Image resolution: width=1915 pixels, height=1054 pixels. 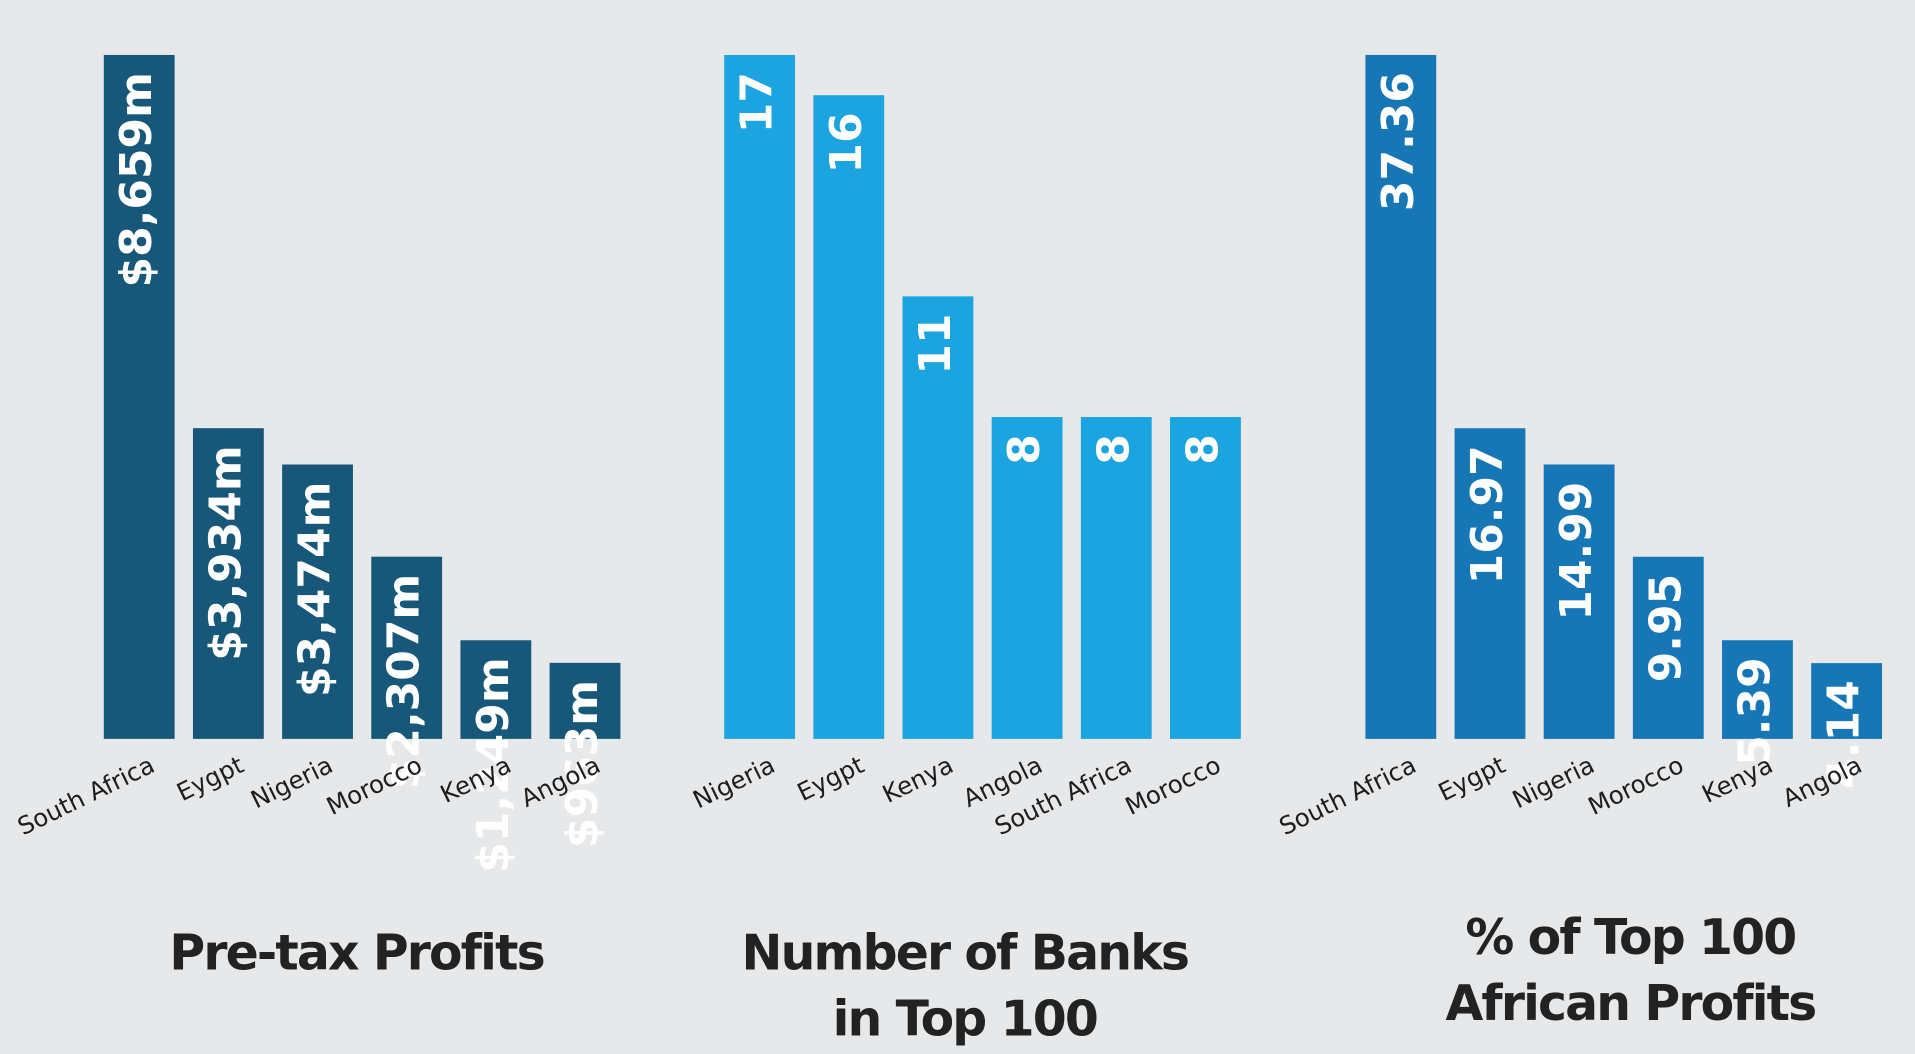 What do you see at coordinates (404, 681) in the screenshot?
I see `value-label: $2,307m` at bounding box center [404, 681].